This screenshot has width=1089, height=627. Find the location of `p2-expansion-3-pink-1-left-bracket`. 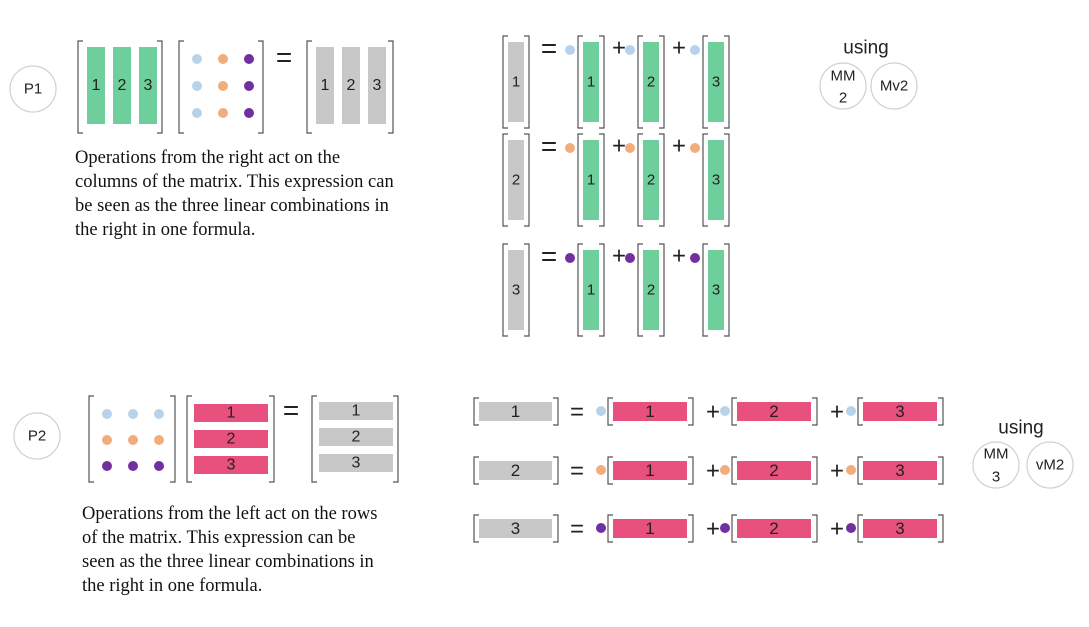

p2-expansion-3-pink-1-left-bracket is located at coordinates (610, 528).